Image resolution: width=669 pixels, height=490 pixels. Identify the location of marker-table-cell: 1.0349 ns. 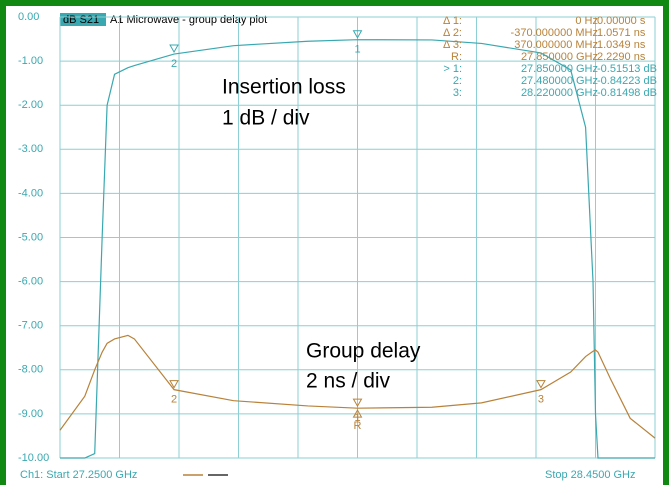
(621, 45).